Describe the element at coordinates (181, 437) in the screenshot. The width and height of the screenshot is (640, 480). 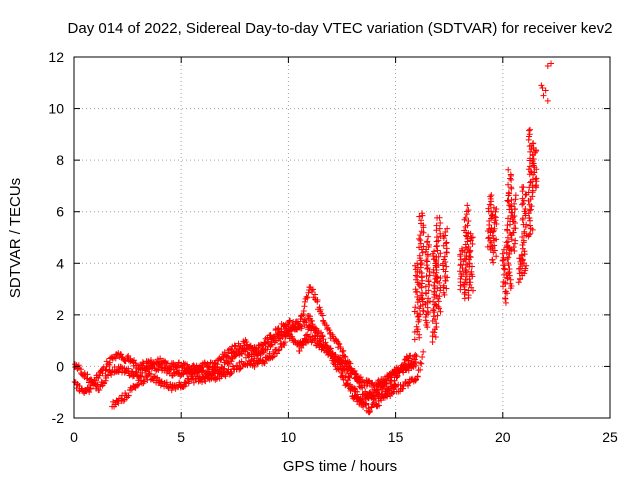
I see `x-tick-label: 5` at that location.